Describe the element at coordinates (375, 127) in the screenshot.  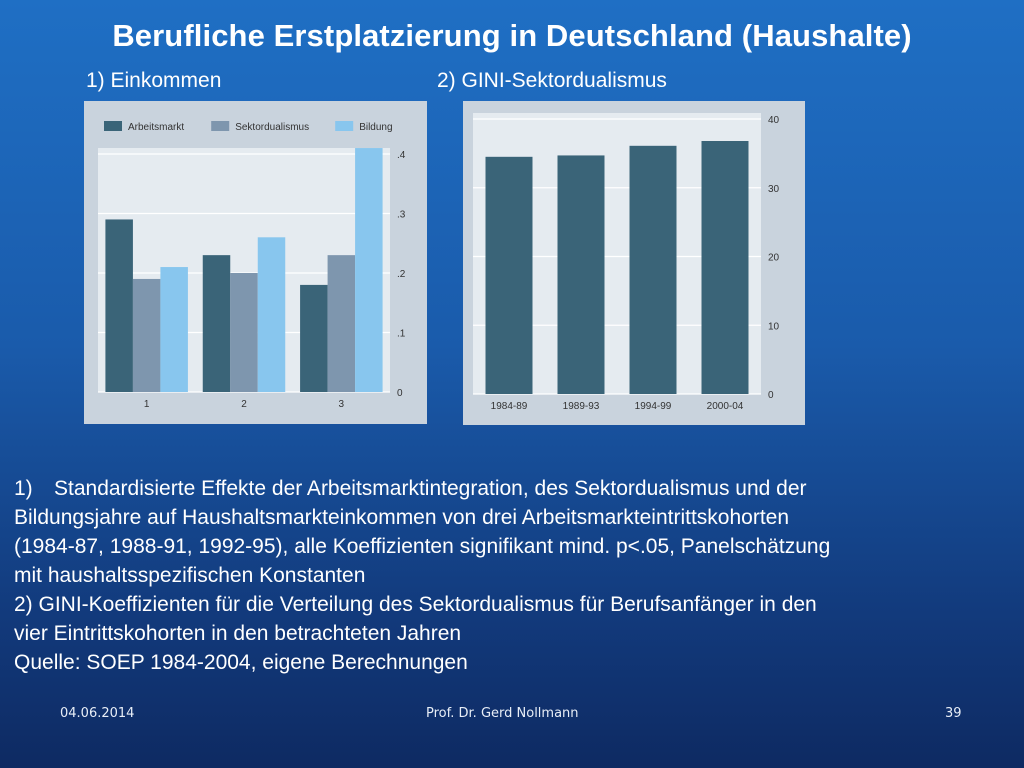
I see `income-chart-legend-label: Bildung` at that location.